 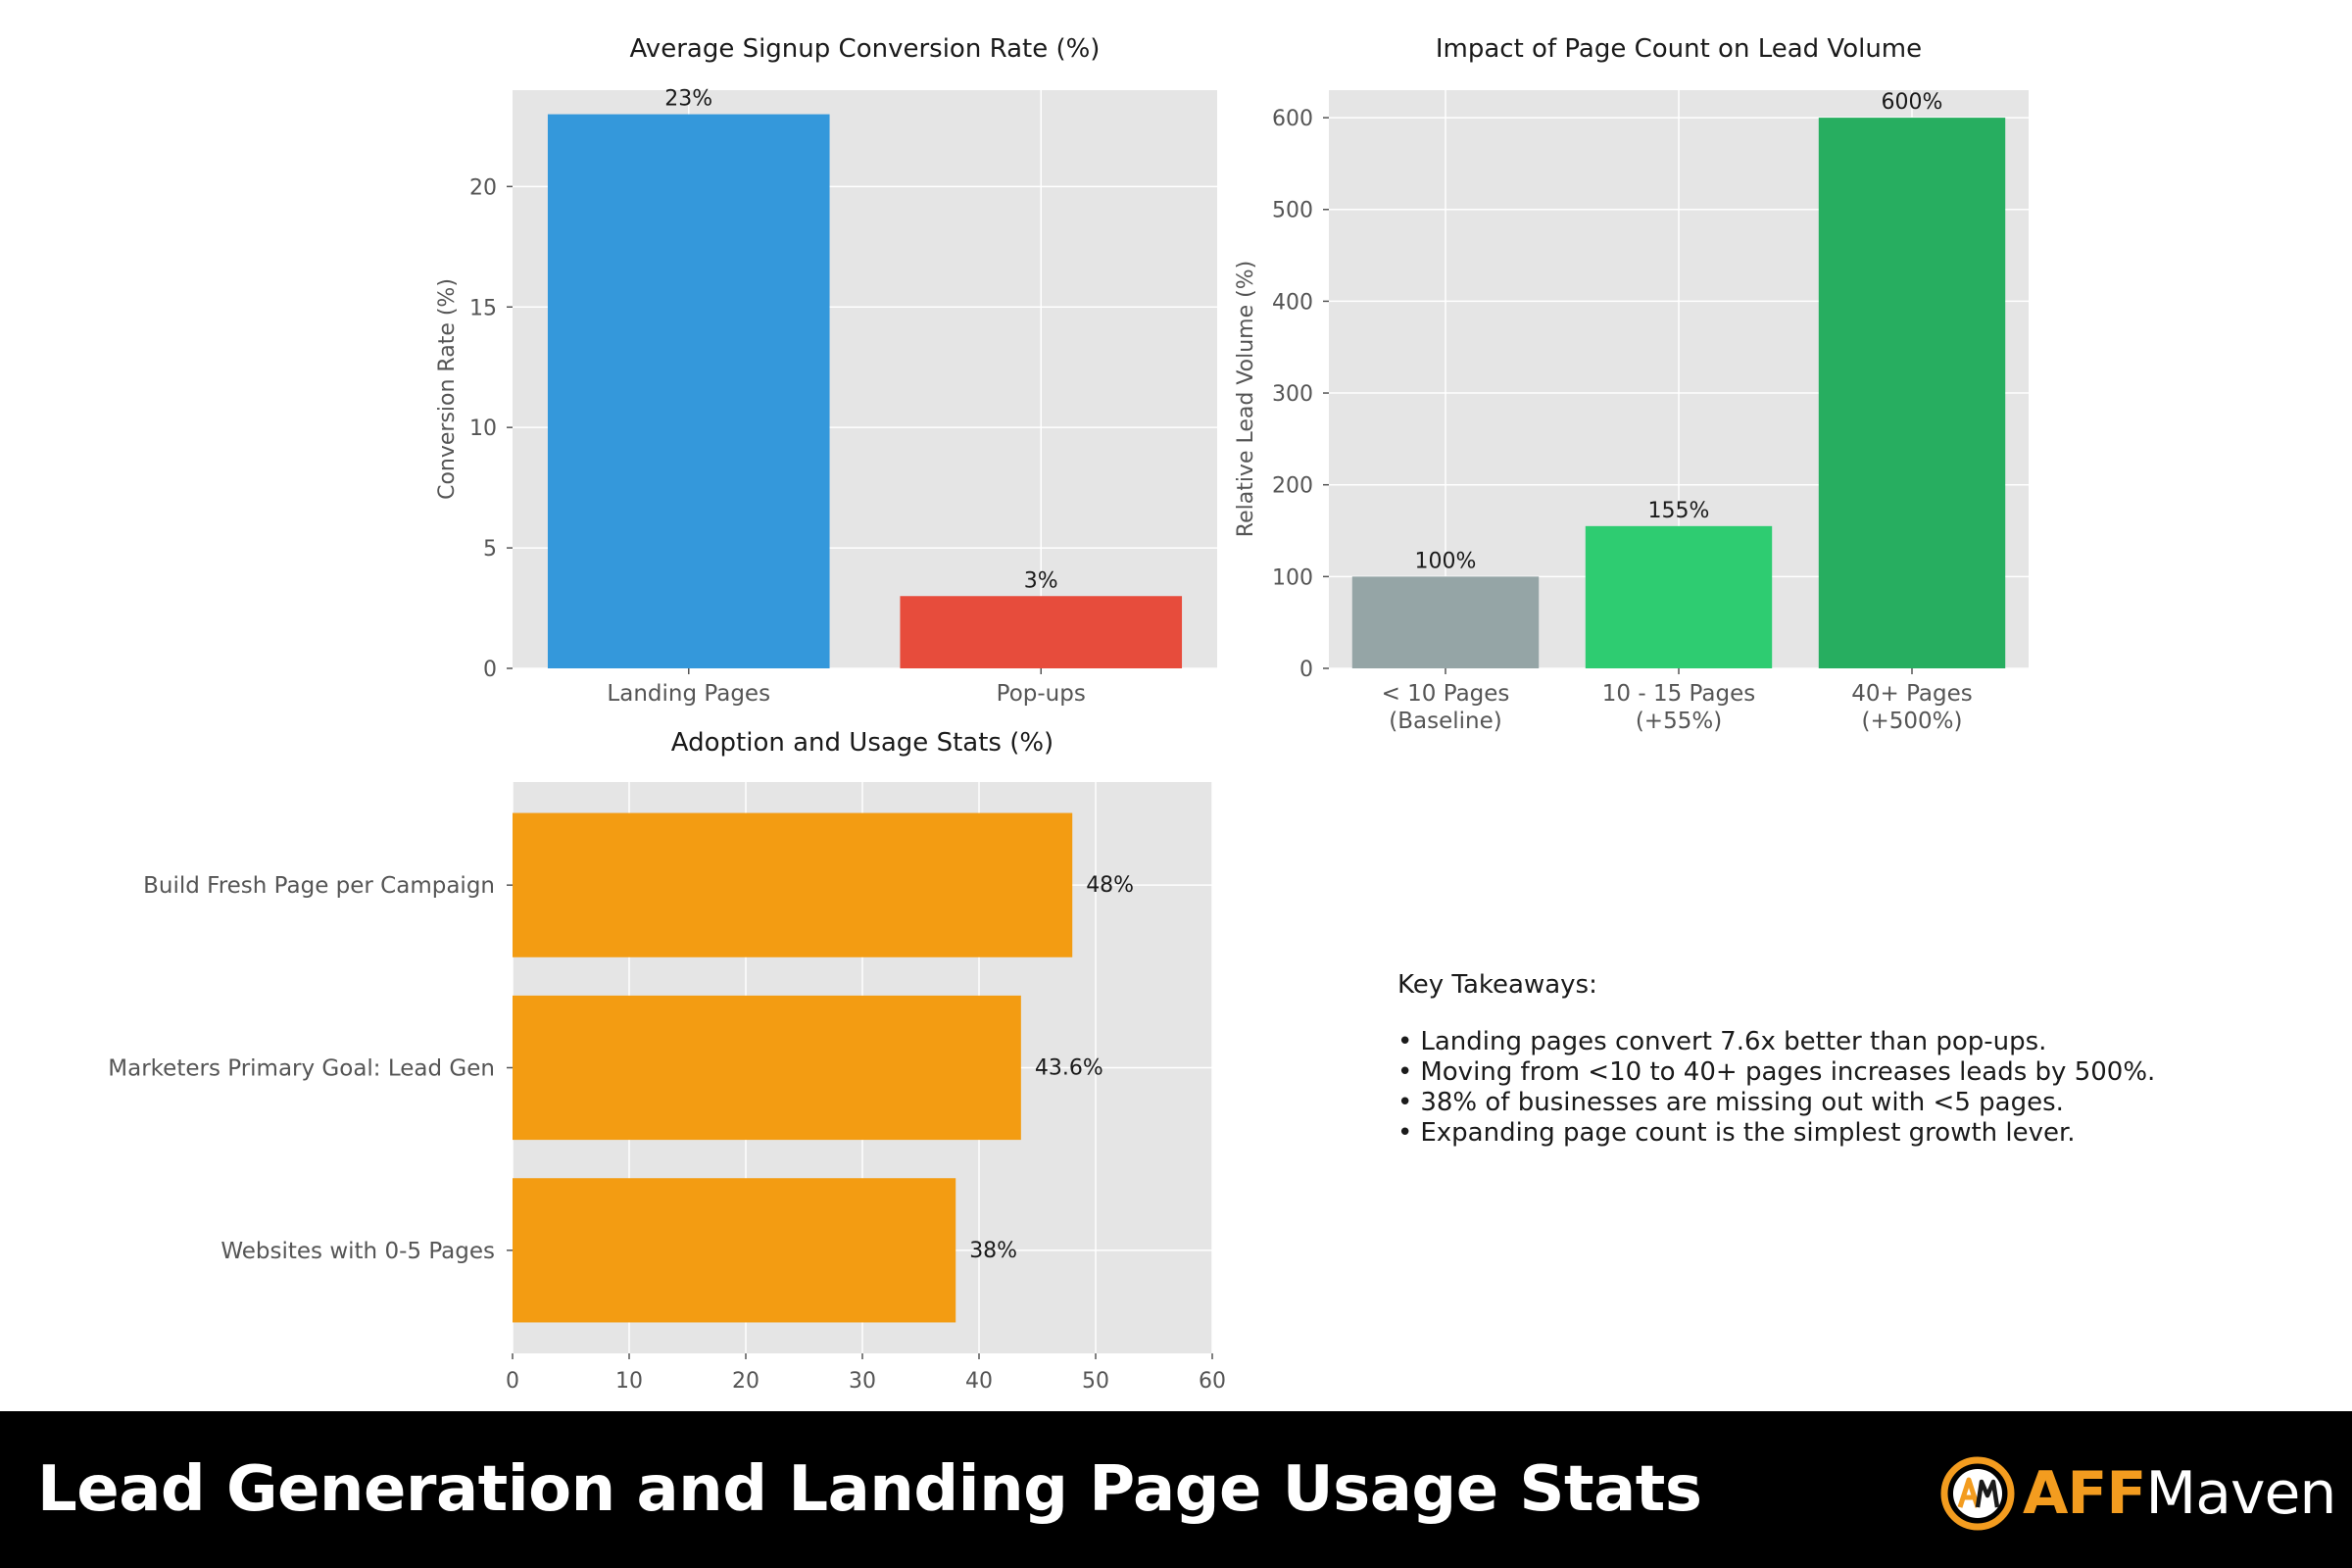 What do you see at coordinates (1246, 399) in the screenshot?
I see `page-count-y-axis-label: Relative Lead Volume (%)` at bounding box center [1246, 399].